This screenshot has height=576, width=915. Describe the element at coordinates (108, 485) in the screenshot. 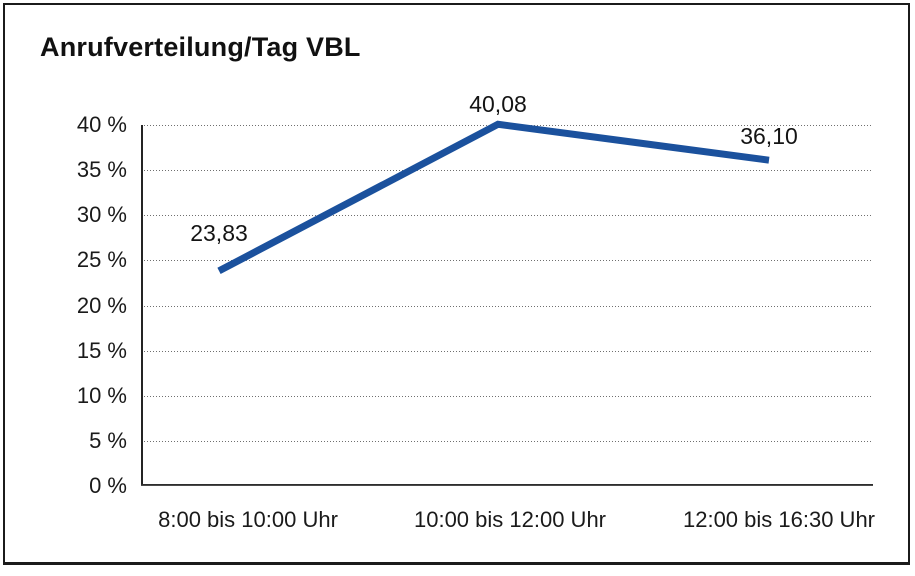

I see `y-axis-tick-label: 0 %` at that location.